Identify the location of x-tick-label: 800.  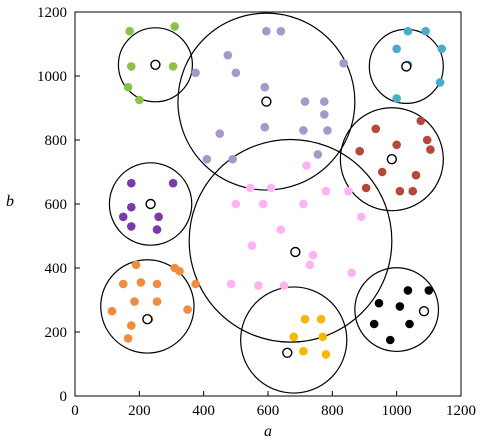
(332, 411).